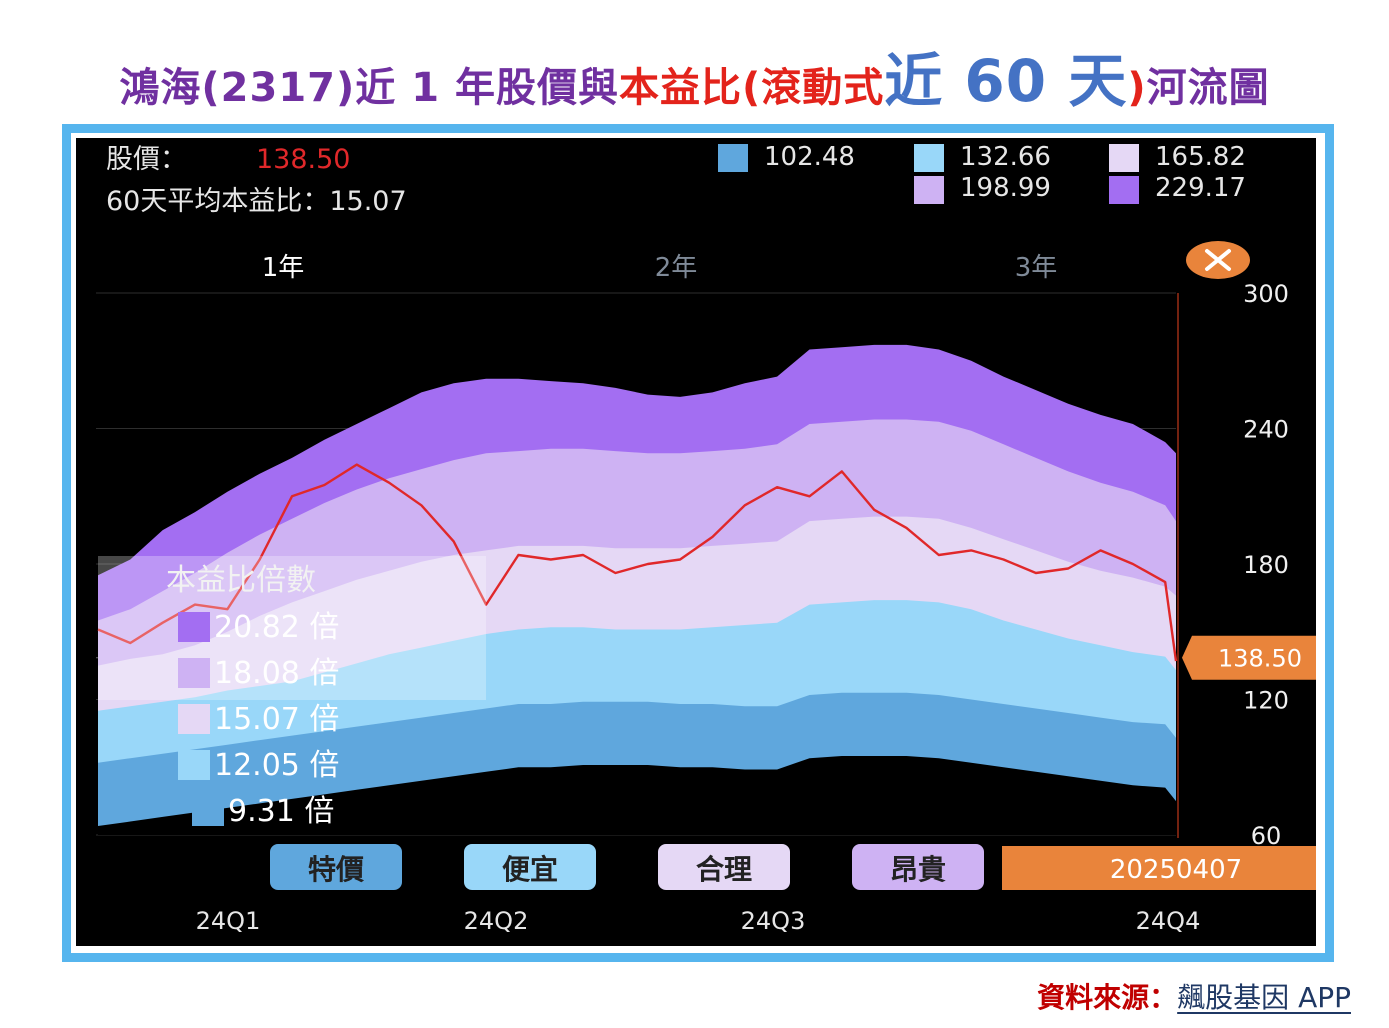 The width and height of the screenshot is (1389, 1028). What do you see at coordinates (751, 88) in the screenshot?
I see `title-part2: 本益比(滾動式` at bounding box center [751, 88].